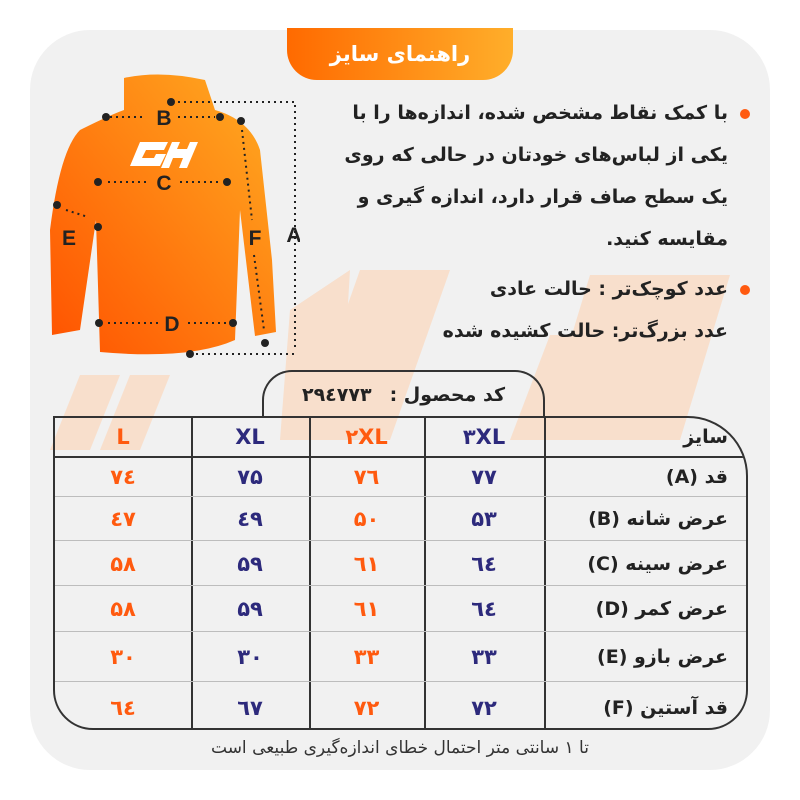 The image size is (800, 800). I want to click on size-3xl: ۳XL, so click(484, 437).